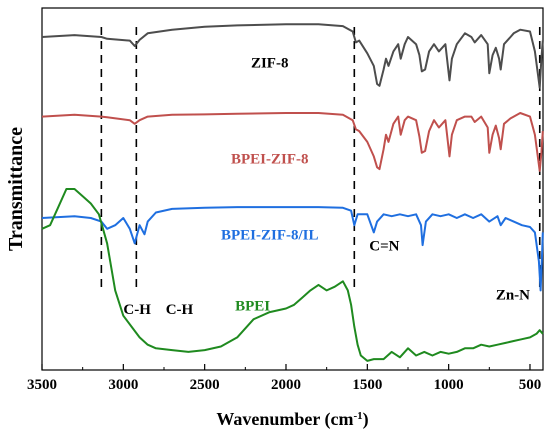 The image size is (550, 436). Describe the element at coordinates (137, 310) in the screenshot. I see `annotation-label-4: C-H` at that location.